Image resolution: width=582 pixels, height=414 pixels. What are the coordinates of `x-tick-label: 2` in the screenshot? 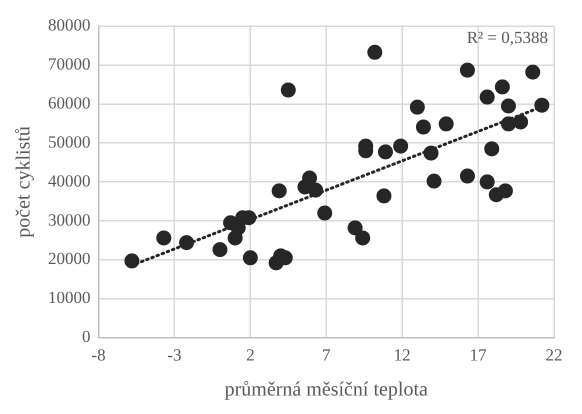 It's located at (250, 354).